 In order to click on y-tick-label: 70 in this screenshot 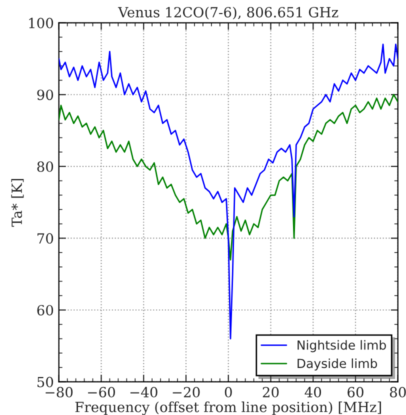, I will do `click(46, 238)`.